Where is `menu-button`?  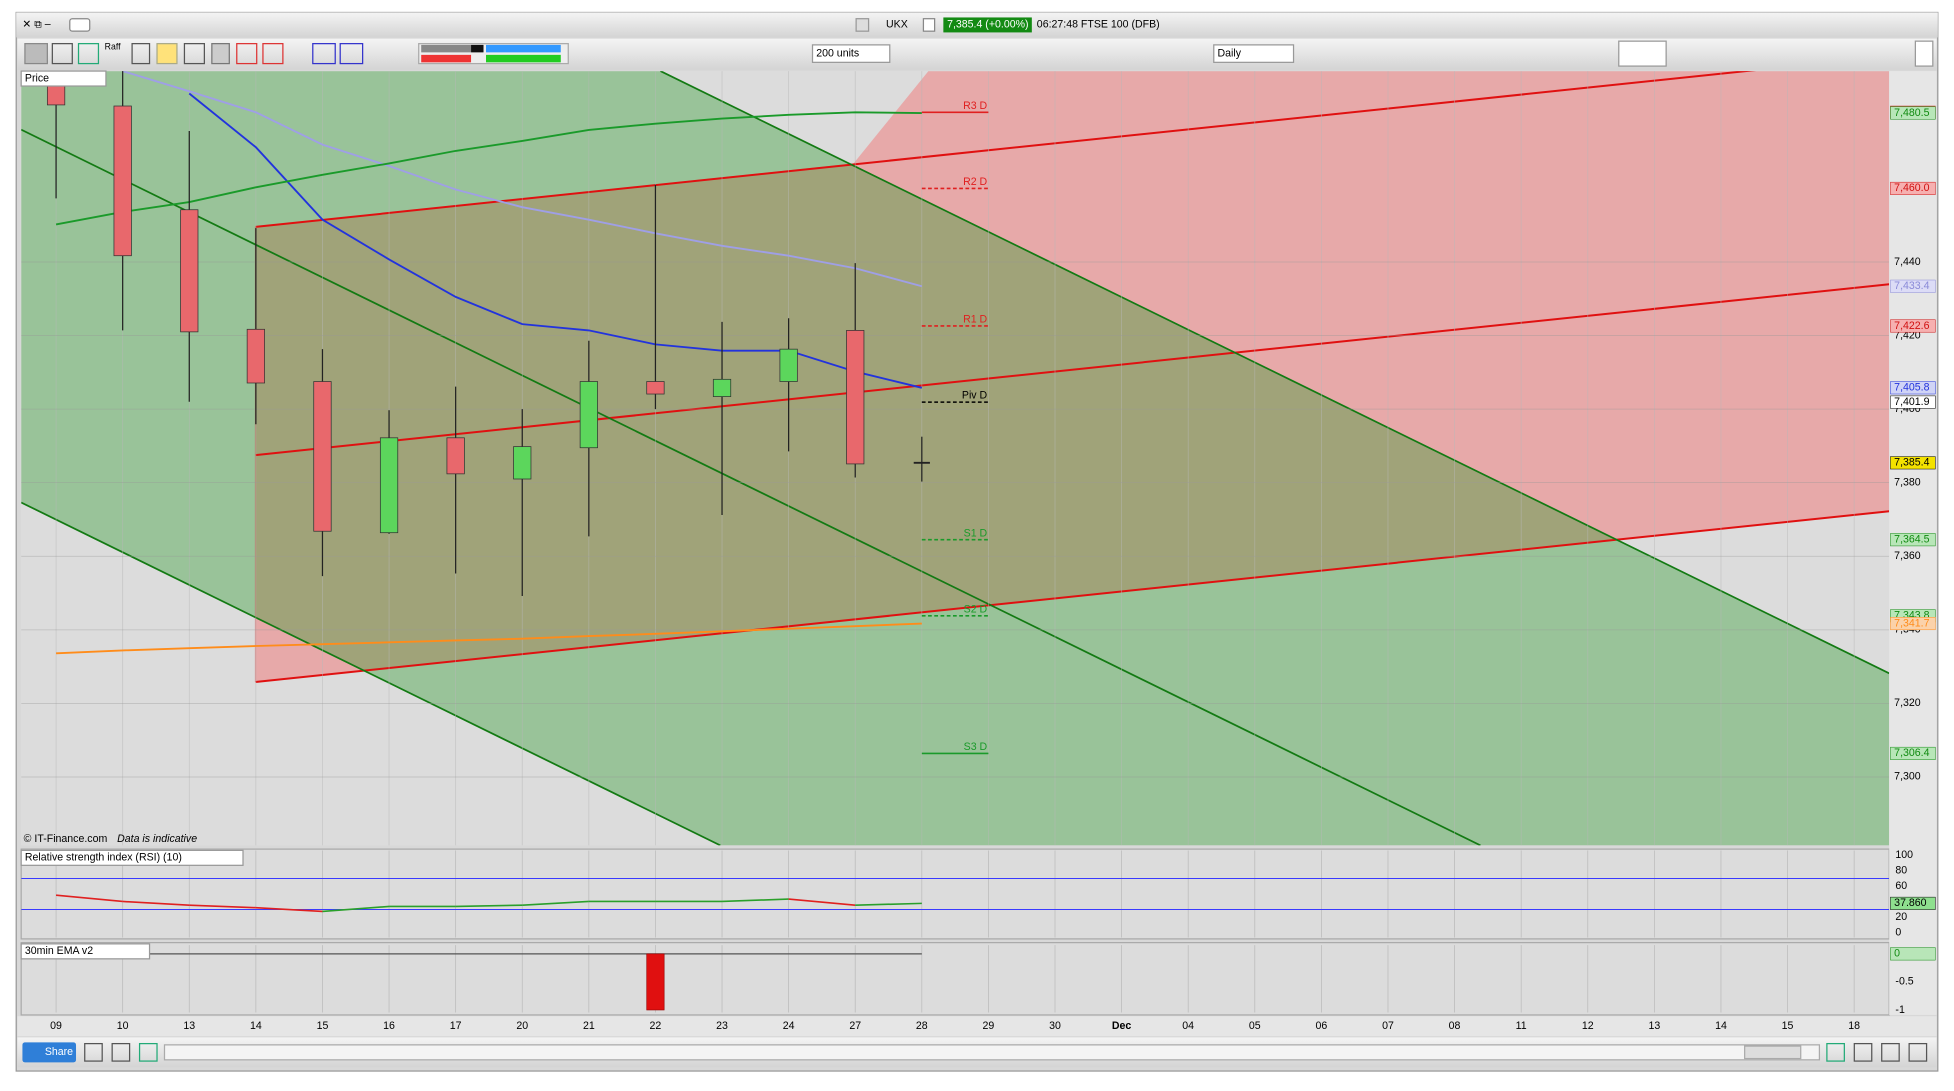 menu-button is located at coordinates (80, 25).